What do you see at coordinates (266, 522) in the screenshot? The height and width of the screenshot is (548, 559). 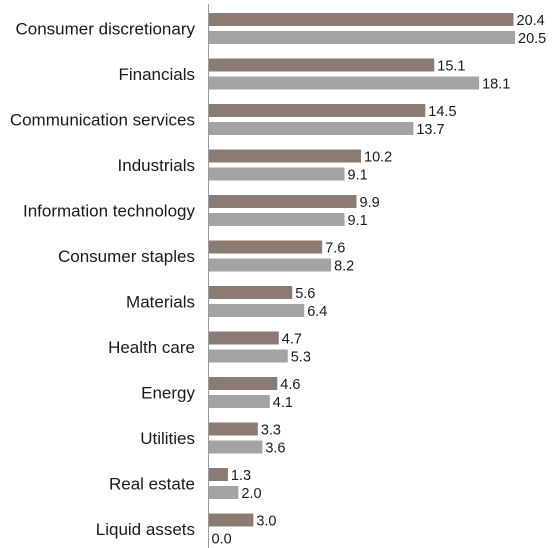 I see `data-label: 3.0` at bounding box center [266, 522].